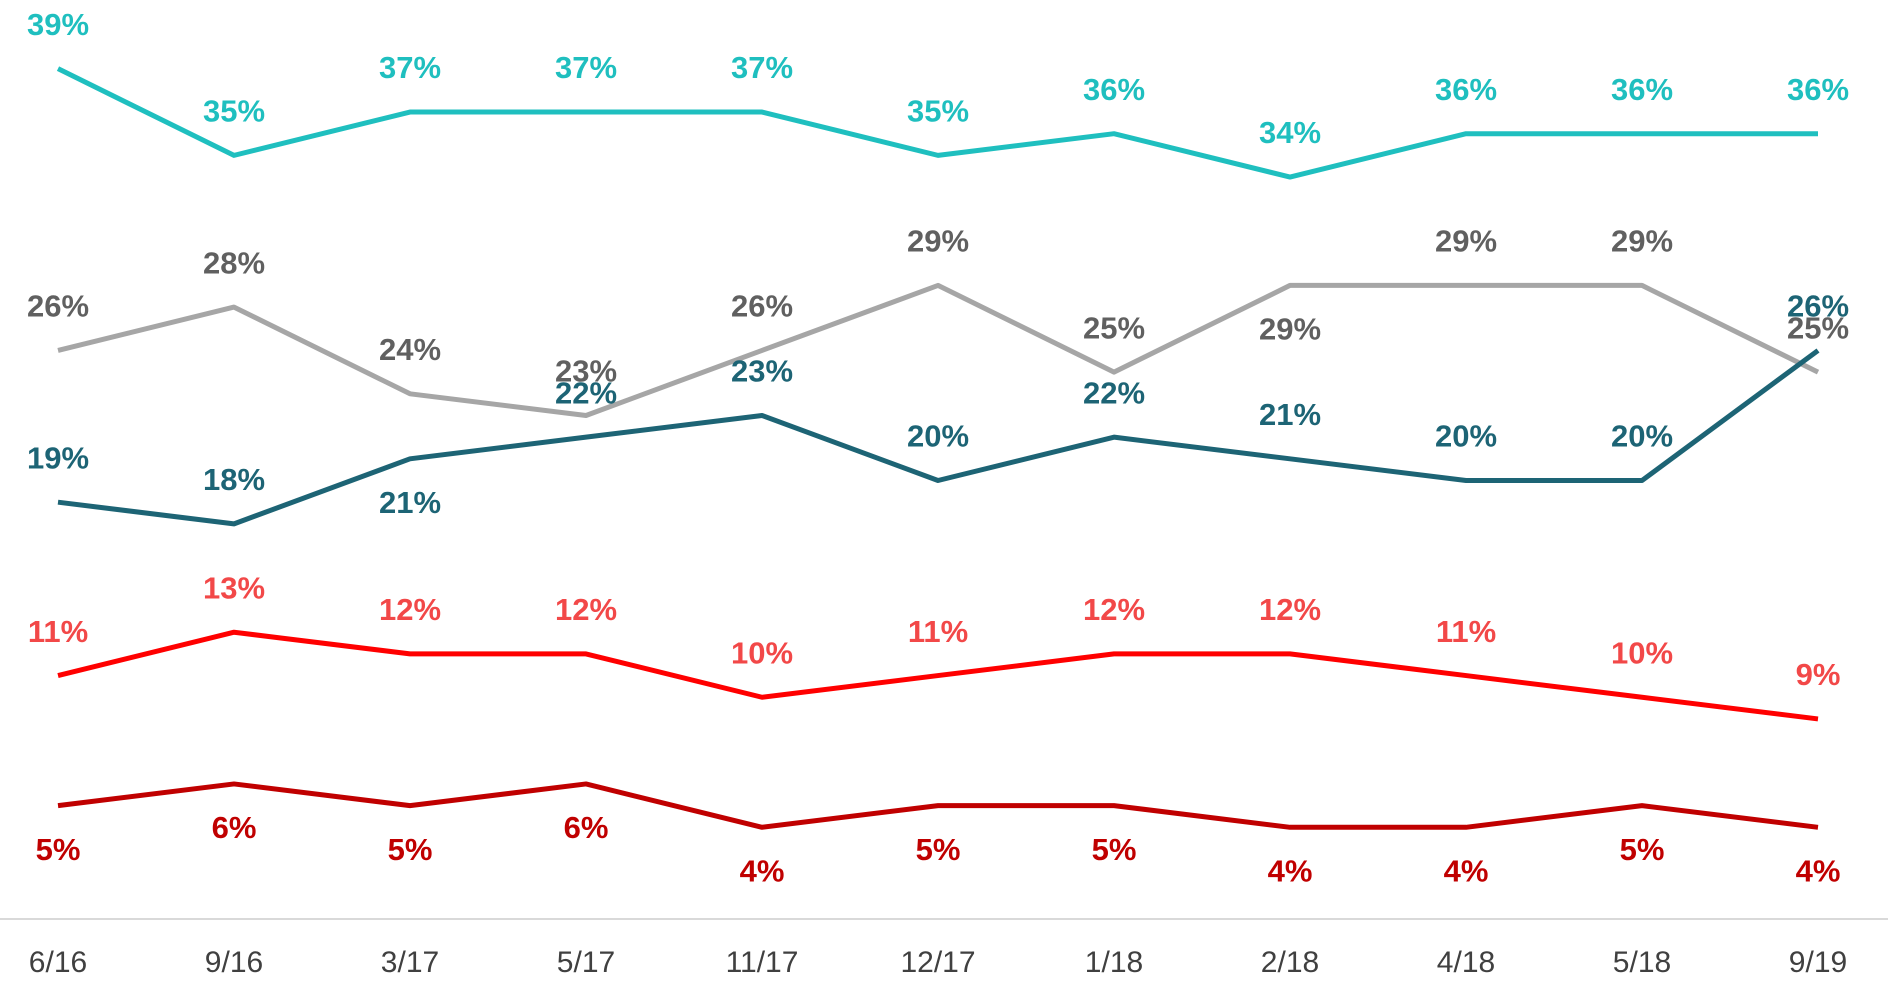 The image size is (1888, 987). What do you see at coordinates (58, 24) in the screenshot?
I see `data-label: 39%` at bounding box center [58, 24].